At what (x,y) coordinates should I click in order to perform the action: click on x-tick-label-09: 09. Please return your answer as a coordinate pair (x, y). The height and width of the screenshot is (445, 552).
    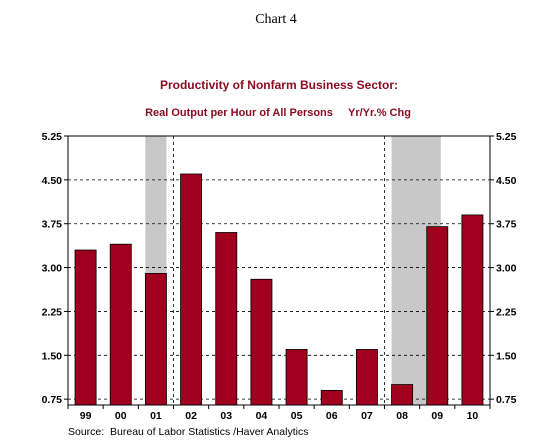
    Looking at the image, I should click on (437, 416).